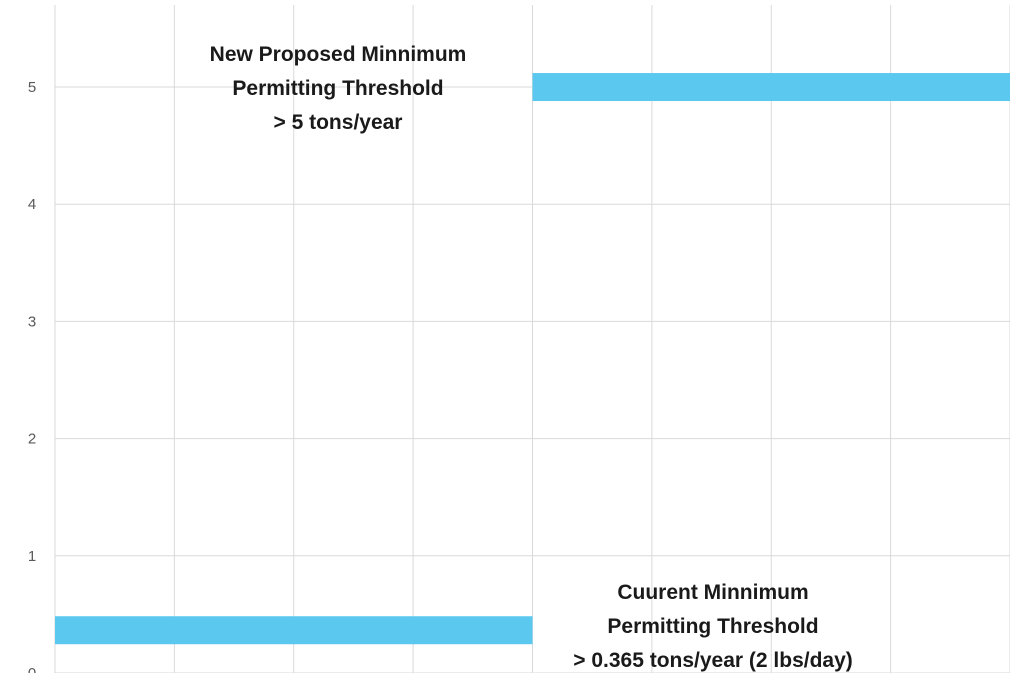 The height and width of the screenshot is (673, 1010). I want to click on y-tick-label: 3, so click(32, 321).